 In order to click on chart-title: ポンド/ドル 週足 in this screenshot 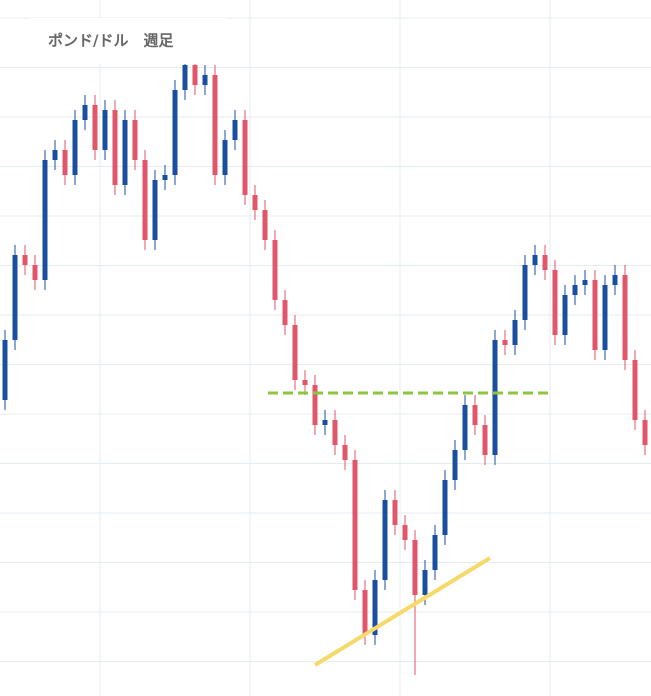, I will do `click(111, 41)`.